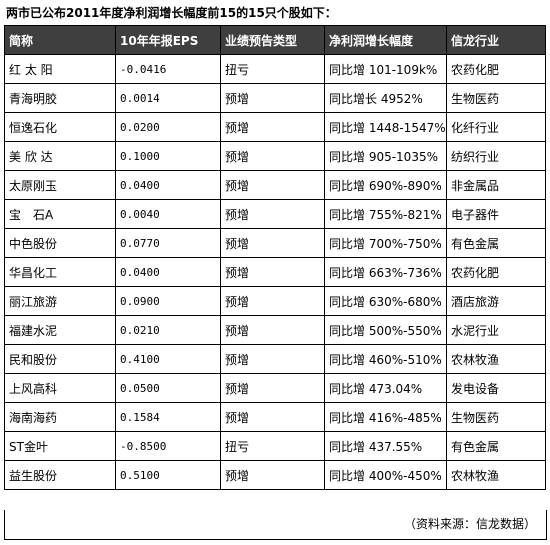 The width and height of the screenshot is (550, 545). What do you see at coordinates (496, 40) in the screenshot?
I see `header-industry: 信龙行业` at bounding box center [496, 40].